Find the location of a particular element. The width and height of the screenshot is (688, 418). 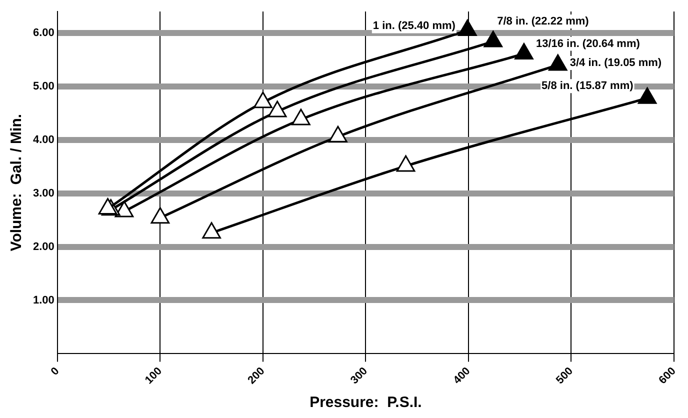

y-tick-label: 4.00 is located at coordinates (43, 140).